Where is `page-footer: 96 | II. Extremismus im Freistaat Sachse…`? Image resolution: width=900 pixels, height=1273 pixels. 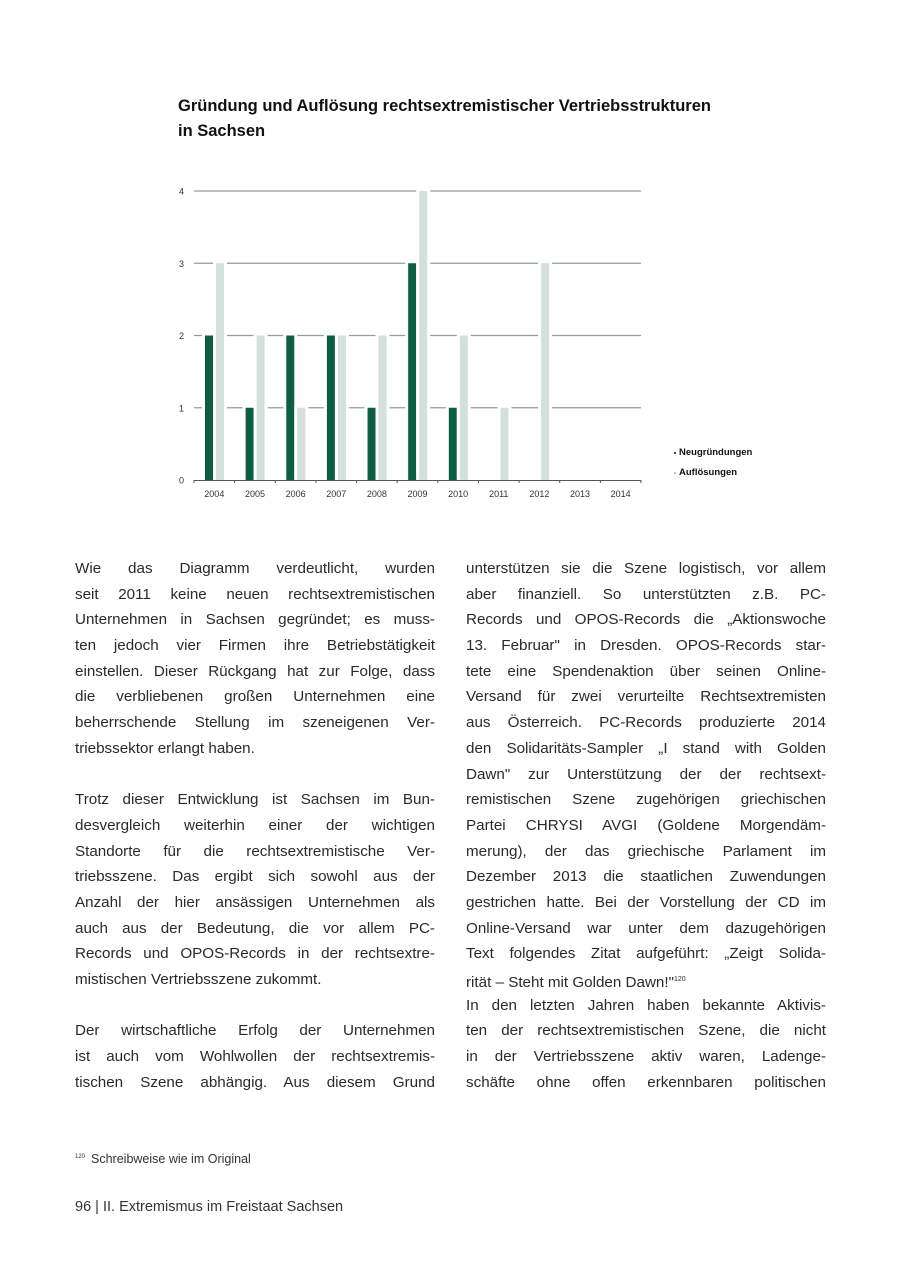 page-footer: 96 | II. Extremismus im Freistaat Sachse… is located at coordinates (209, 1207).